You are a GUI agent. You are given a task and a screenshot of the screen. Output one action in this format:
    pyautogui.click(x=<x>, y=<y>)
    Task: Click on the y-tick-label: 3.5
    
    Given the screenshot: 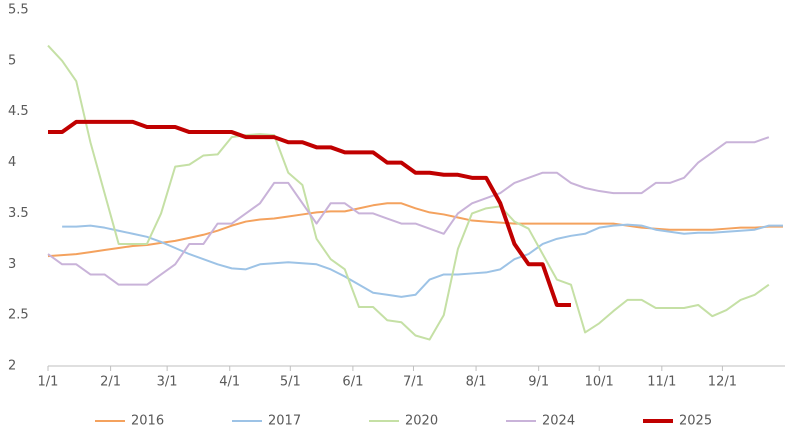 What is the action you would take?
    pyautogui.click(x=18, y=213)
    